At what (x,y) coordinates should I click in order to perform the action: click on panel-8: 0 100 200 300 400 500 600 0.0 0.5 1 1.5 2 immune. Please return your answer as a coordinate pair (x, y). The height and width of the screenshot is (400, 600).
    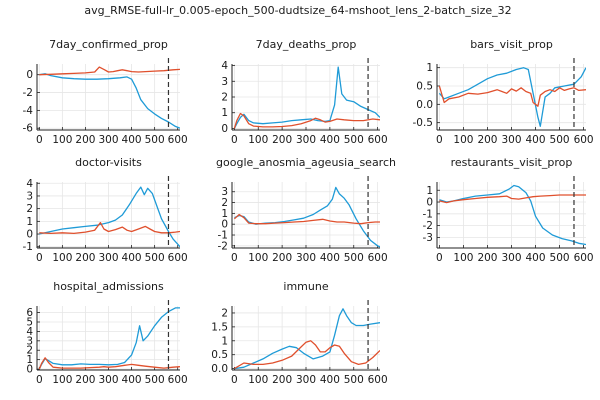
    Looking at the image, I should click on (299, 333).